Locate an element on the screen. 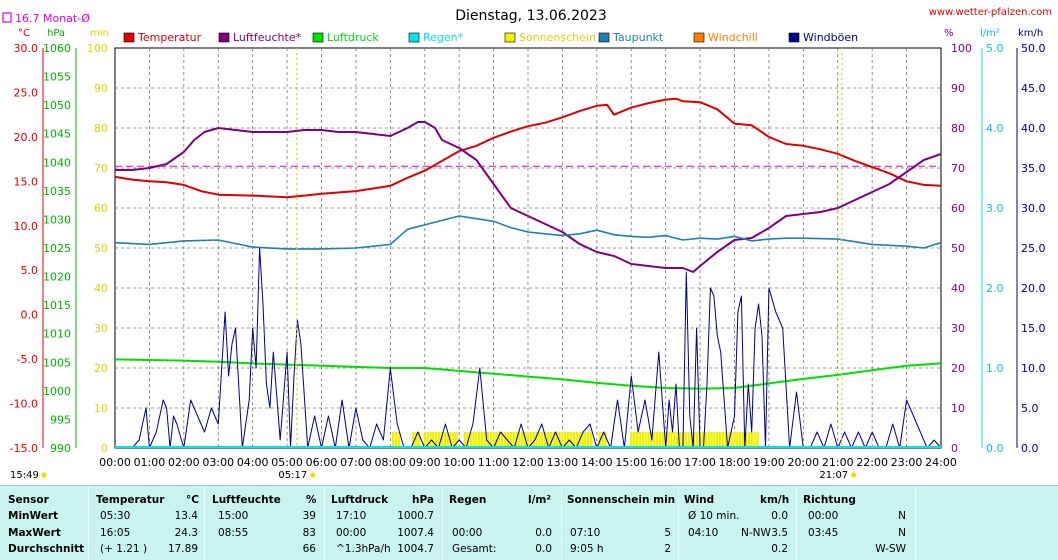 This screenshot has width=1058, height=560. sunset-label: 21:07 is located at coordinates (833, 475).